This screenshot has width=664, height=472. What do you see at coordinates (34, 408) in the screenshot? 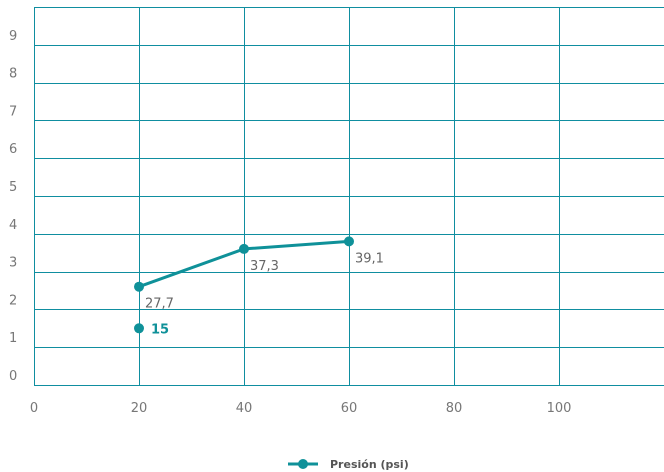
I see `x-tick-label: 0` at bounding box center [34, 408].